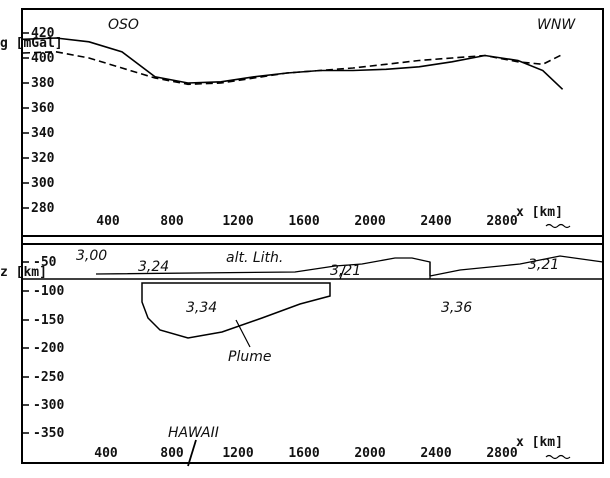 This screenshot has height=478, width=610. Describe the element at coordinates (43, 108) in the screenshot. I see `gravity-y-tick-label: 360` at that location.